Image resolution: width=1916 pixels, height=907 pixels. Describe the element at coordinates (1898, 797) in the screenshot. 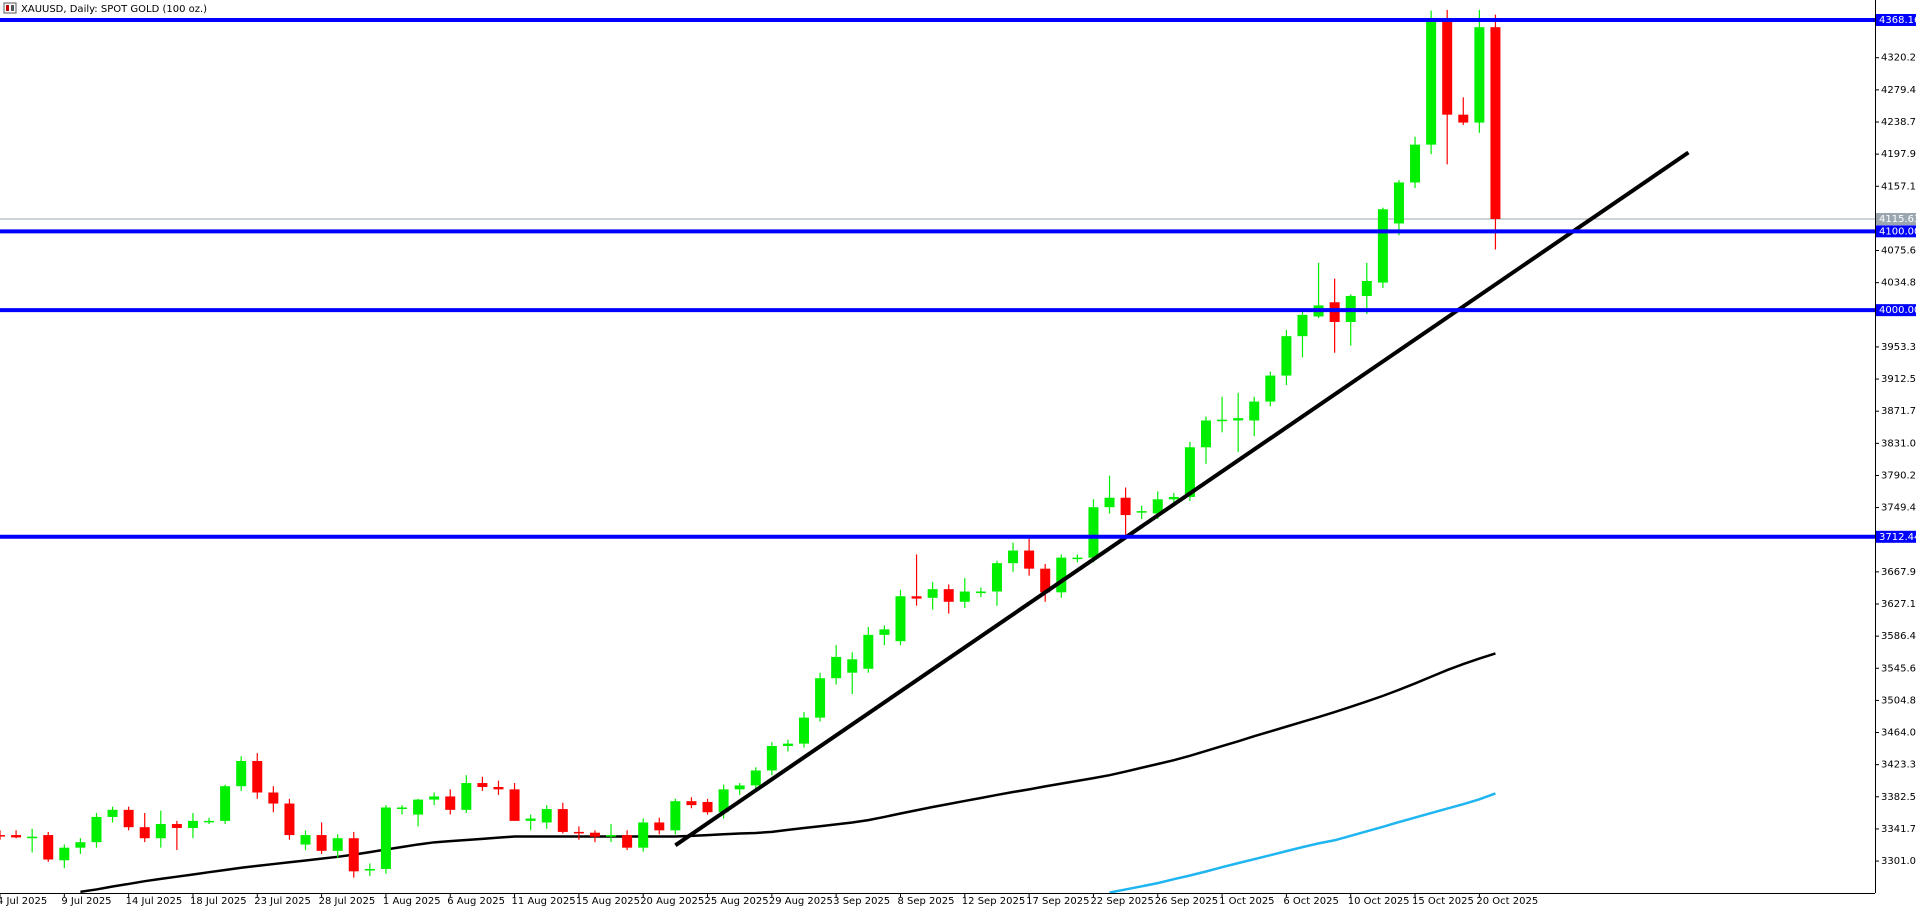

I see `y-tick-label: 3382.55` at that location.